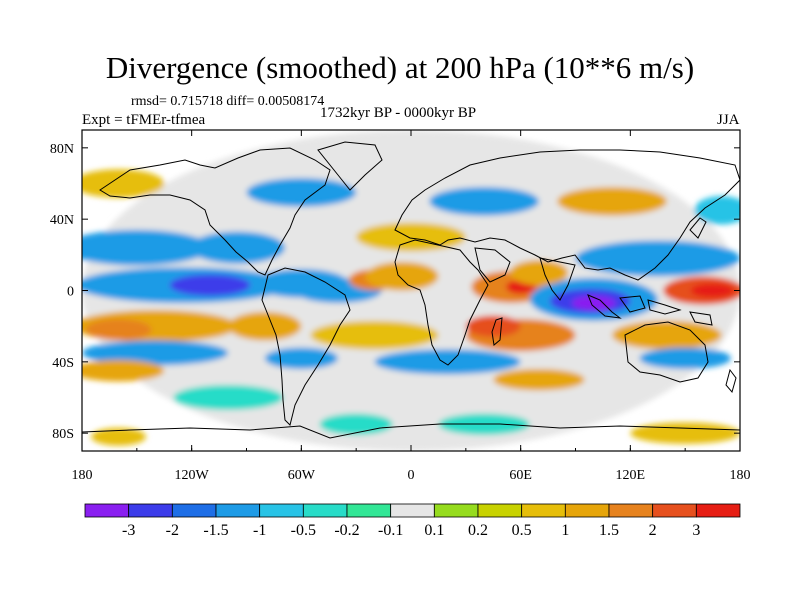 Image resolution: width=800 pixels, height=600 pixels. Describe the element at coordinates (128, 530) in the screenshot. I see `colorbar-label-0: -3` at that location.